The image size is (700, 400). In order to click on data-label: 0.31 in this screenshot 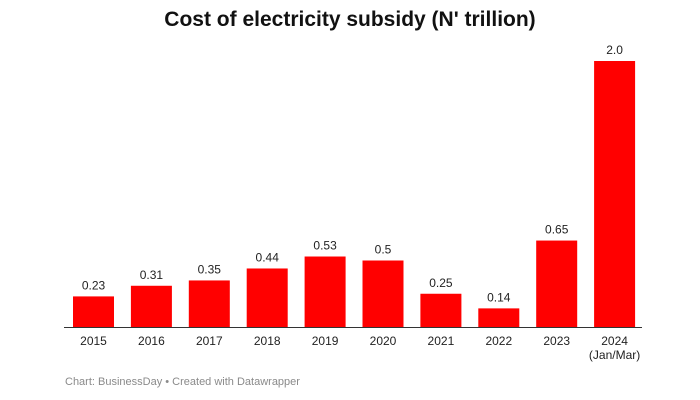, I will do `click(152, 275)`.